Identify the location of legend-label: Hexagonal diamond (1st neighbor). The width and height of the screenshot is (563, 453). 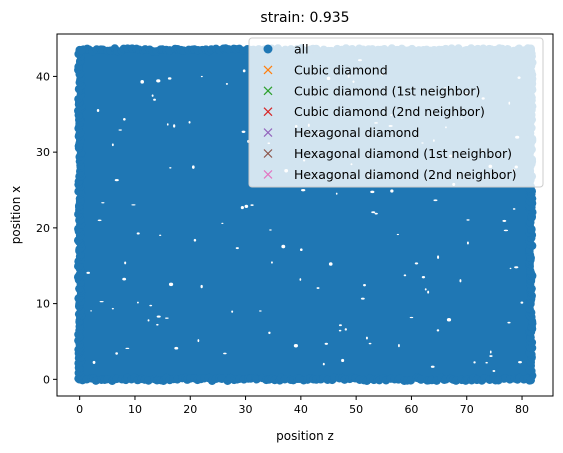
(403, 153).